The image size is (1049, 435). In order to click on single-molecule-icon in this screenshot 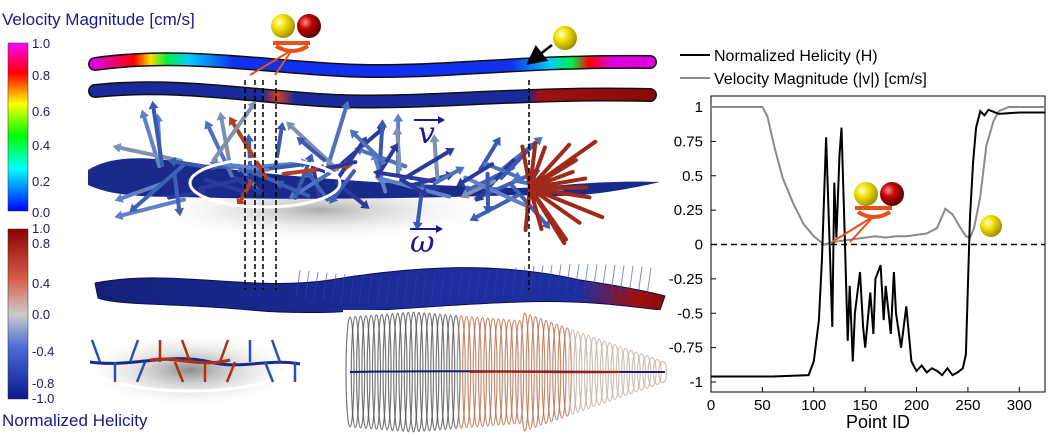, I will do `click(551, 46)`.